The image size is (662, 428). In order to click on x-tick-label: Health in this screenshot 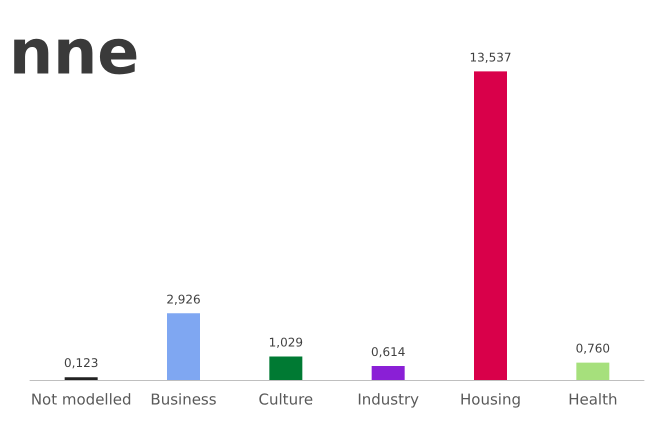, I will do `click(593, 399)`.